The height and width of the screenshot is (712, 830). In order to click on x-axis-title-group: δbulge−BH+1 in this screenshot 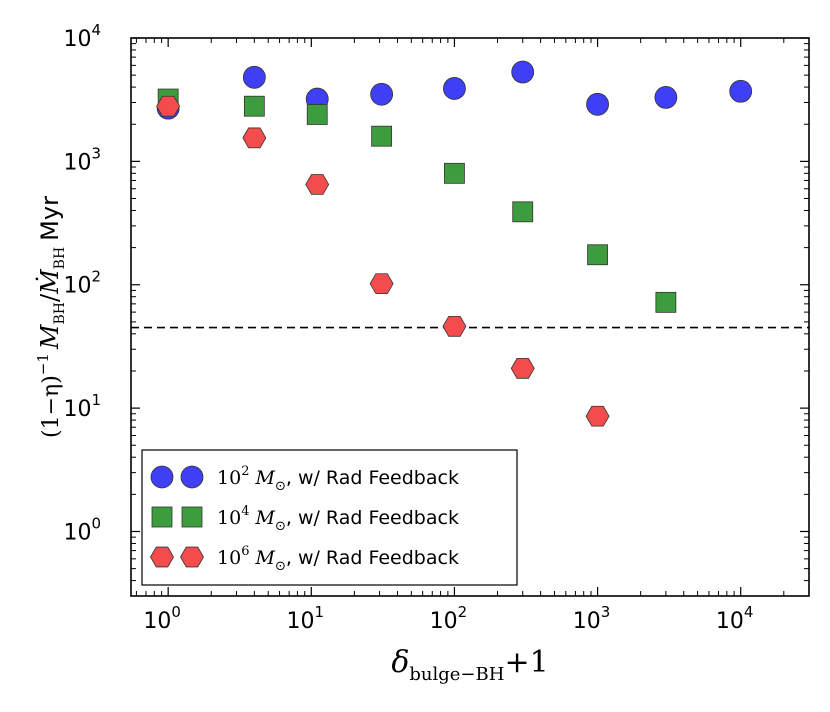, I will do `click(469, 665)`.